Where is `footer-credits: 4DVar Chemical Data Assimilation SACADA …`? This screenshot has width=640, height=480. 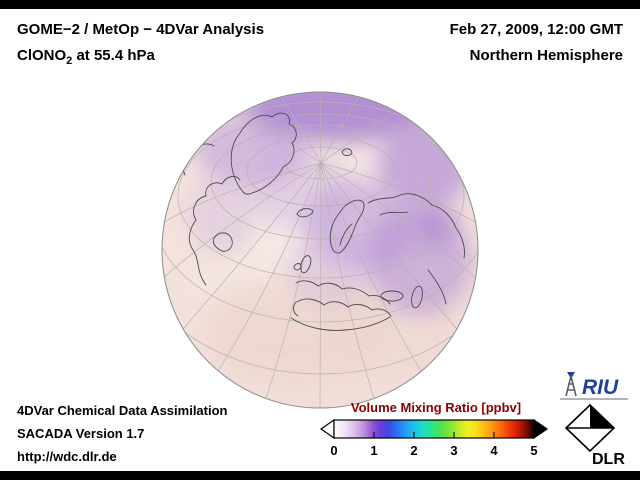
footer-credits: 4DVar Chemical Data Assimilation SACADA … is located at coordinates (122, 433).